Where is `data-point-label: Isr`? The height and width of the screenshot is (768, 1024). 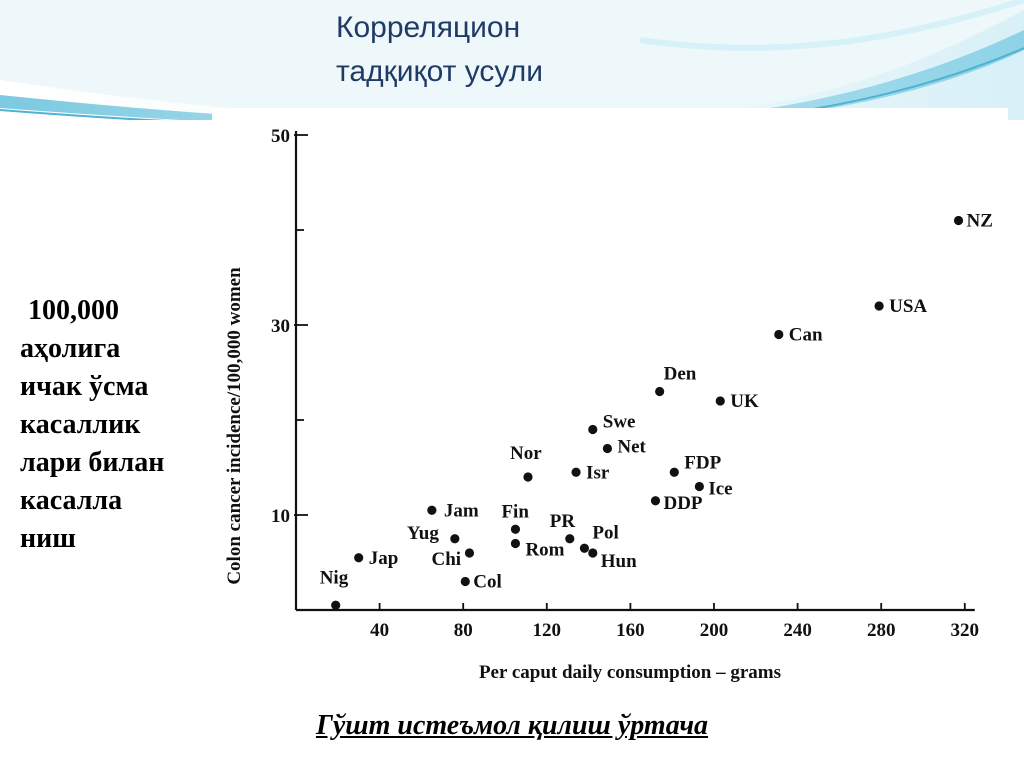 data-point-label: Isr is located at coordinates (598, 472).